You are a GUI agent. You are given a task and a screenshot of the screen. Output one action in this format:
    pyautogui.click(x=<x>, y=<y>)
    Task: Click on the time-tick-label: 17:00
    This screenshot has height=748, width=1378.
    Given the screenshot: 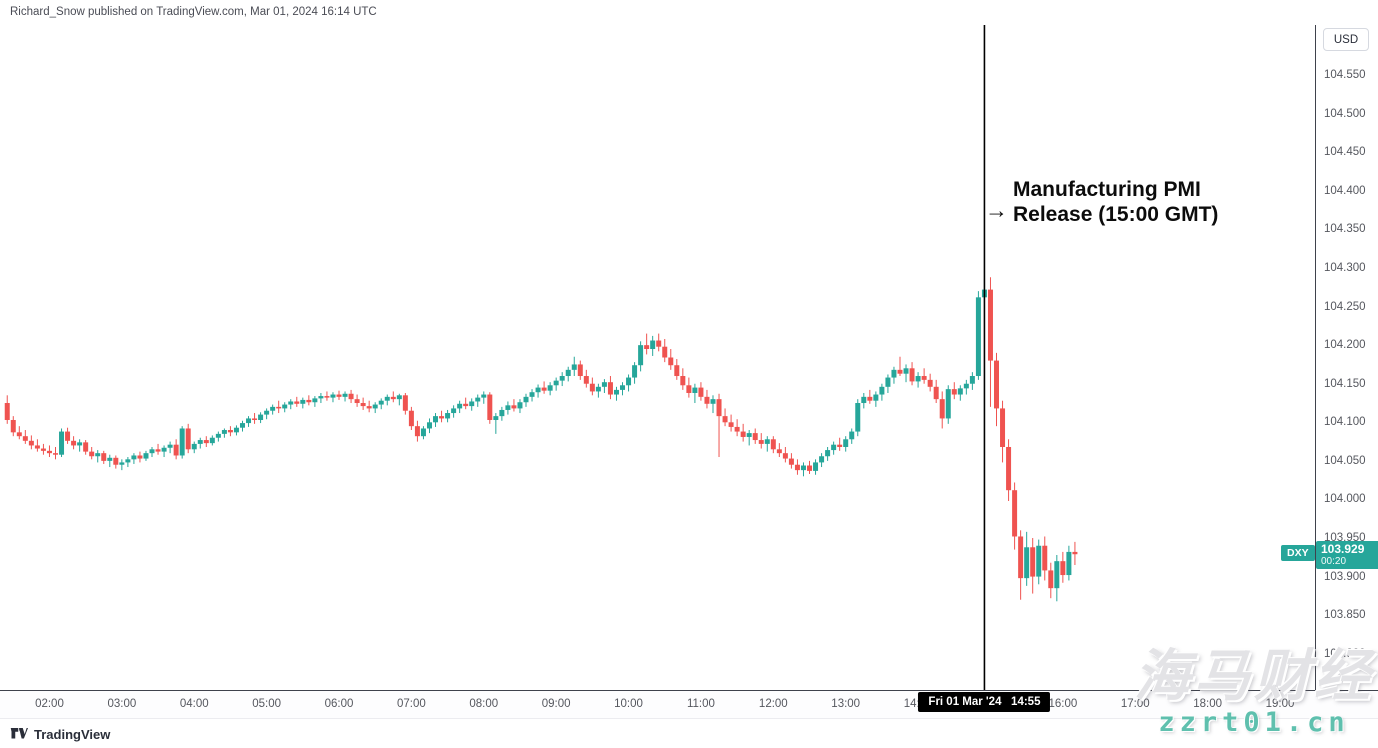 What is the action you would take?
    pyautogui.click(x=1135, y=704)
    